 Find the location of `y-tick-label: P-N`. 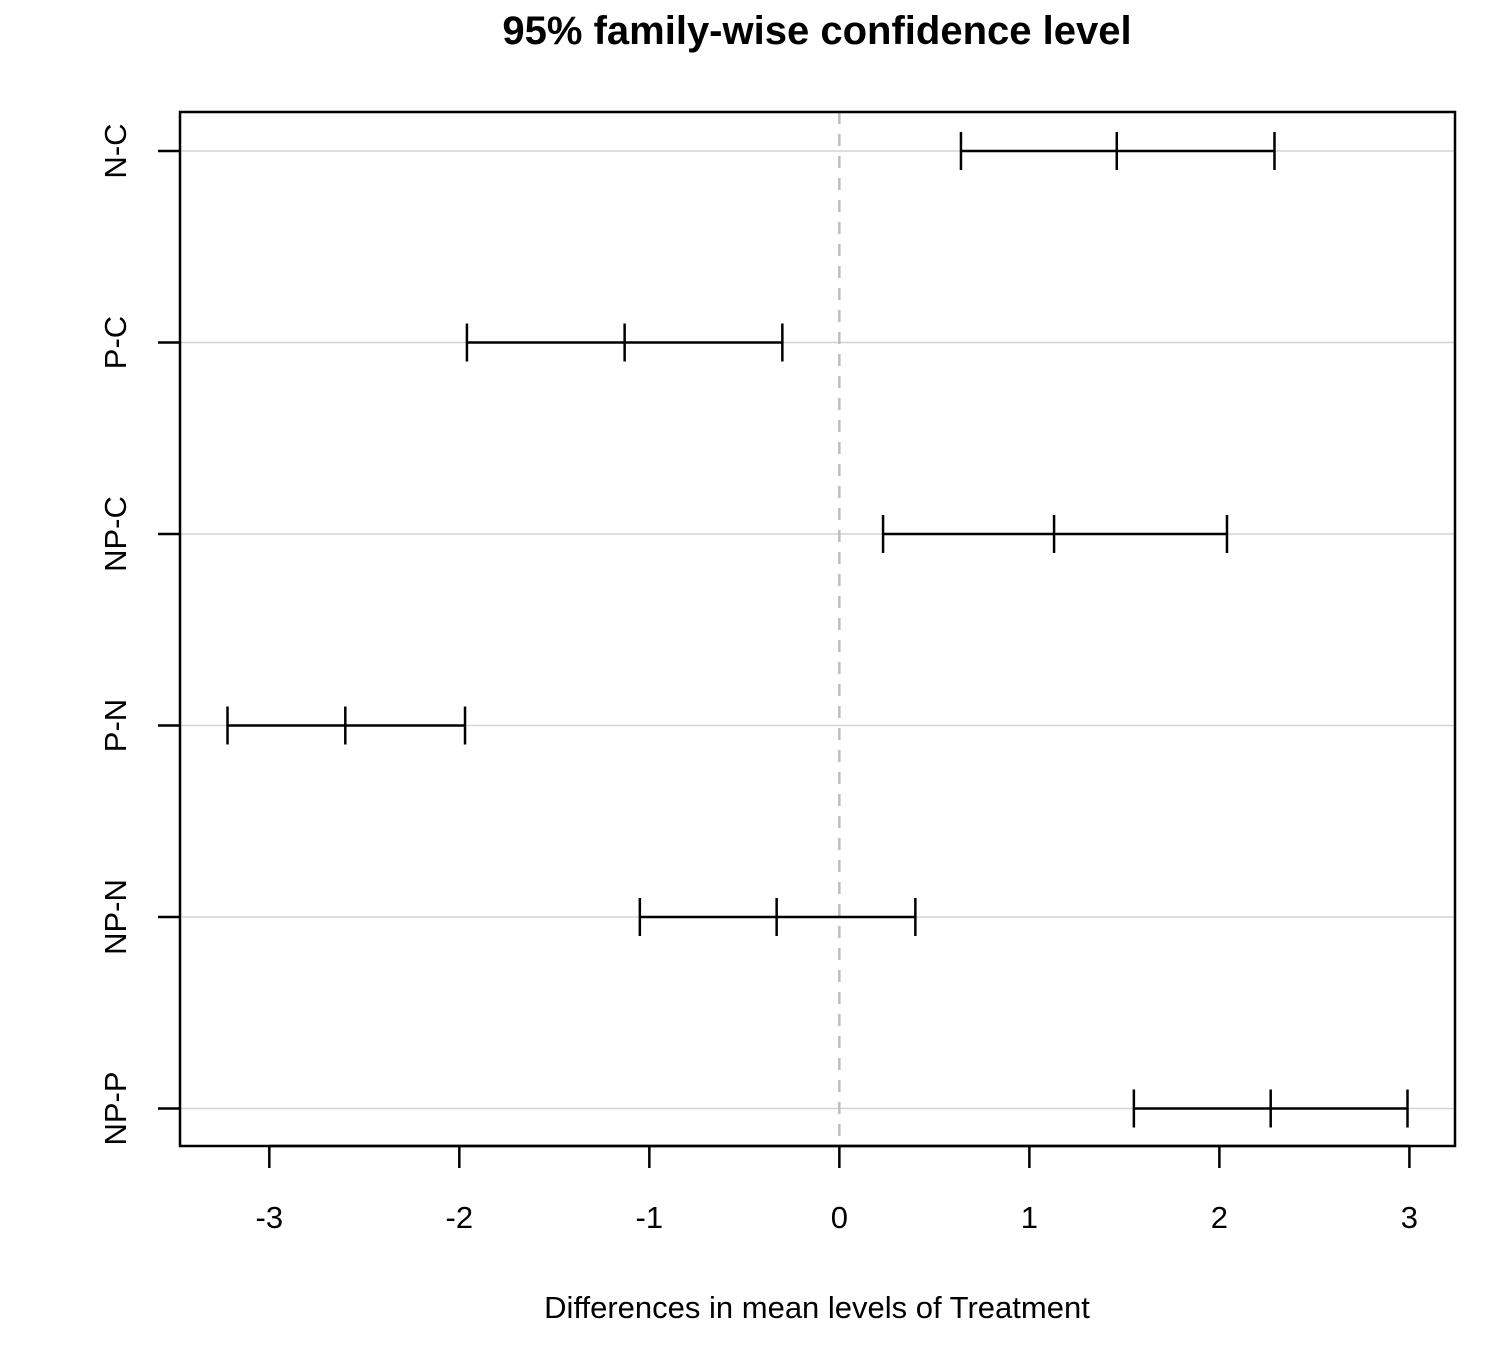

y-tick-label: P-N is located at coordinates (115, 725).